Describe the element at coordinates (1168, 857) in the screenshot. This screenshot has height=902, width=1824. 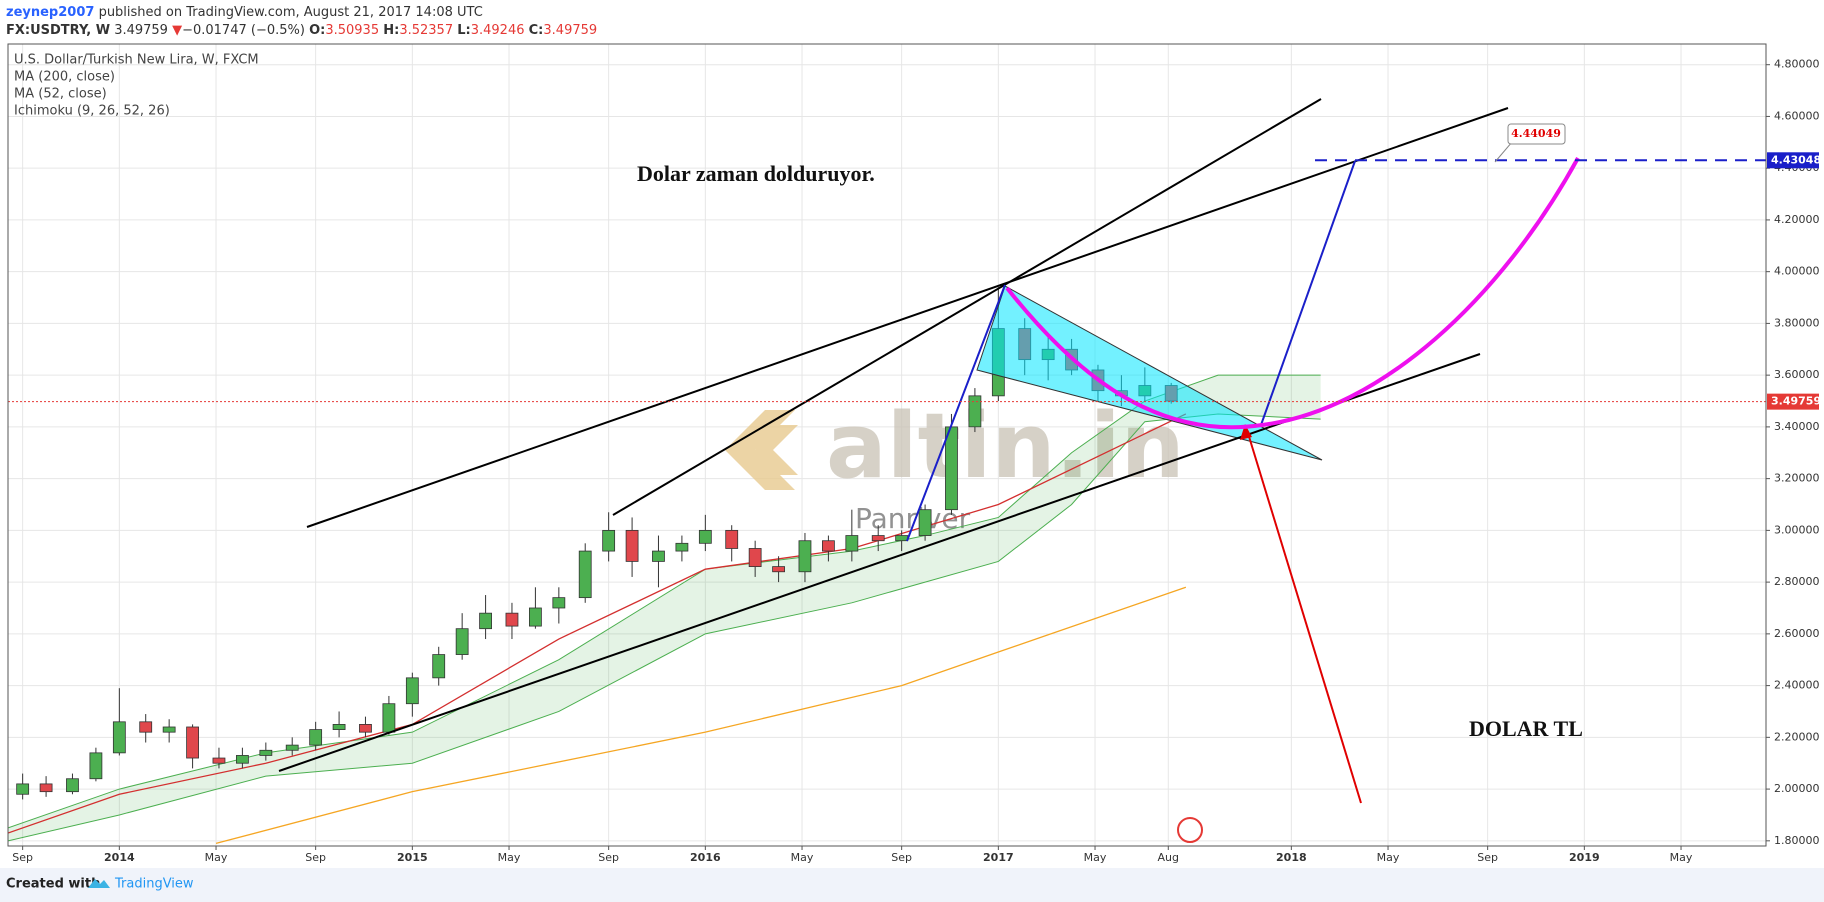
I see `x-tick-label: Aug` at that location.